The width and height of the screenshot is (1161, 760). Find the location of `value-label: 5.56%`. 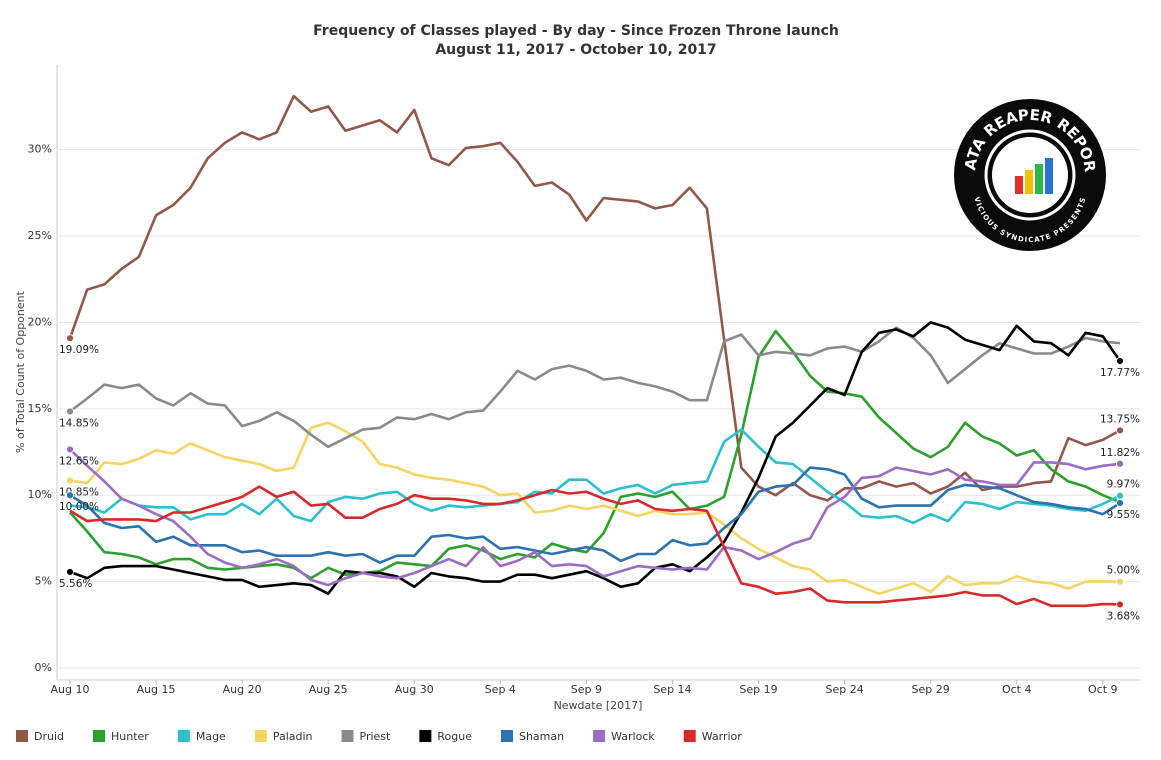

value-label: 5.56% is located at coordinates (75, 584).